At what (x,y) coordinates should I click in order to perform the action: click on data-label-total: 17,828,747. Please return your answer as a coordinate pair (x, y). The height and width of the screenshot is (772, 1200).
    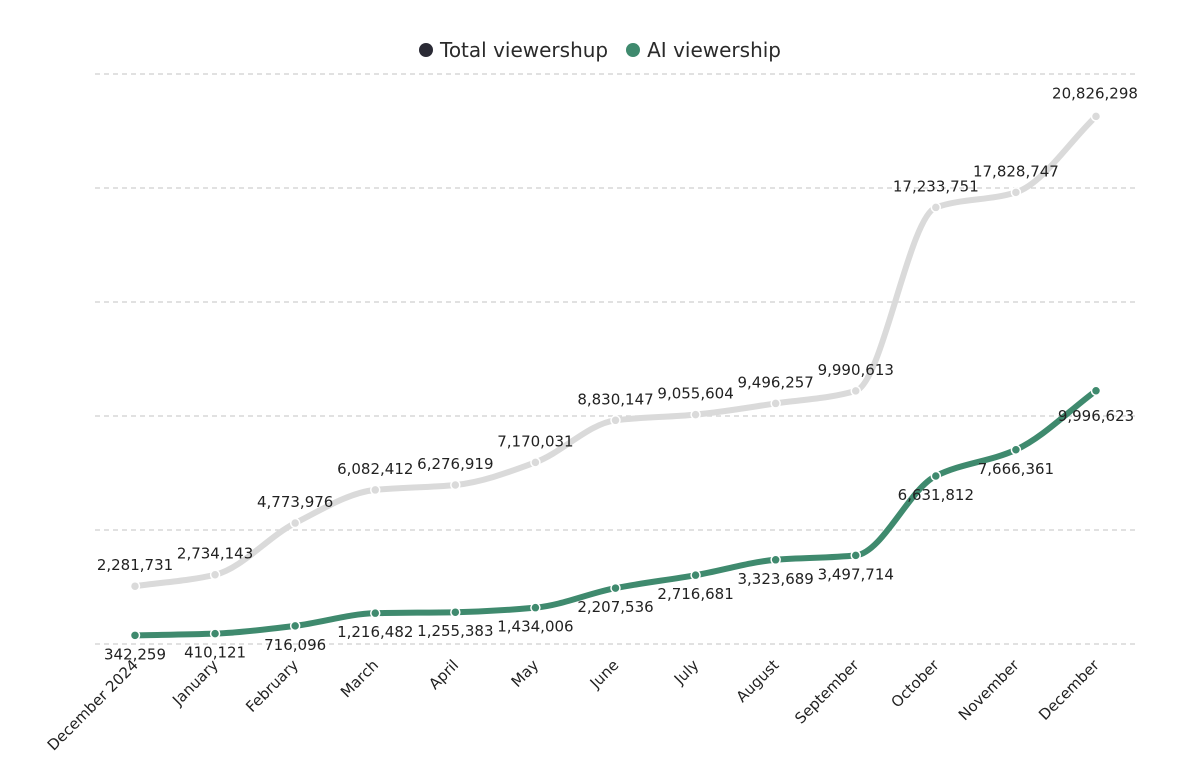
    Looking at the image, I should click on (1016, 171).